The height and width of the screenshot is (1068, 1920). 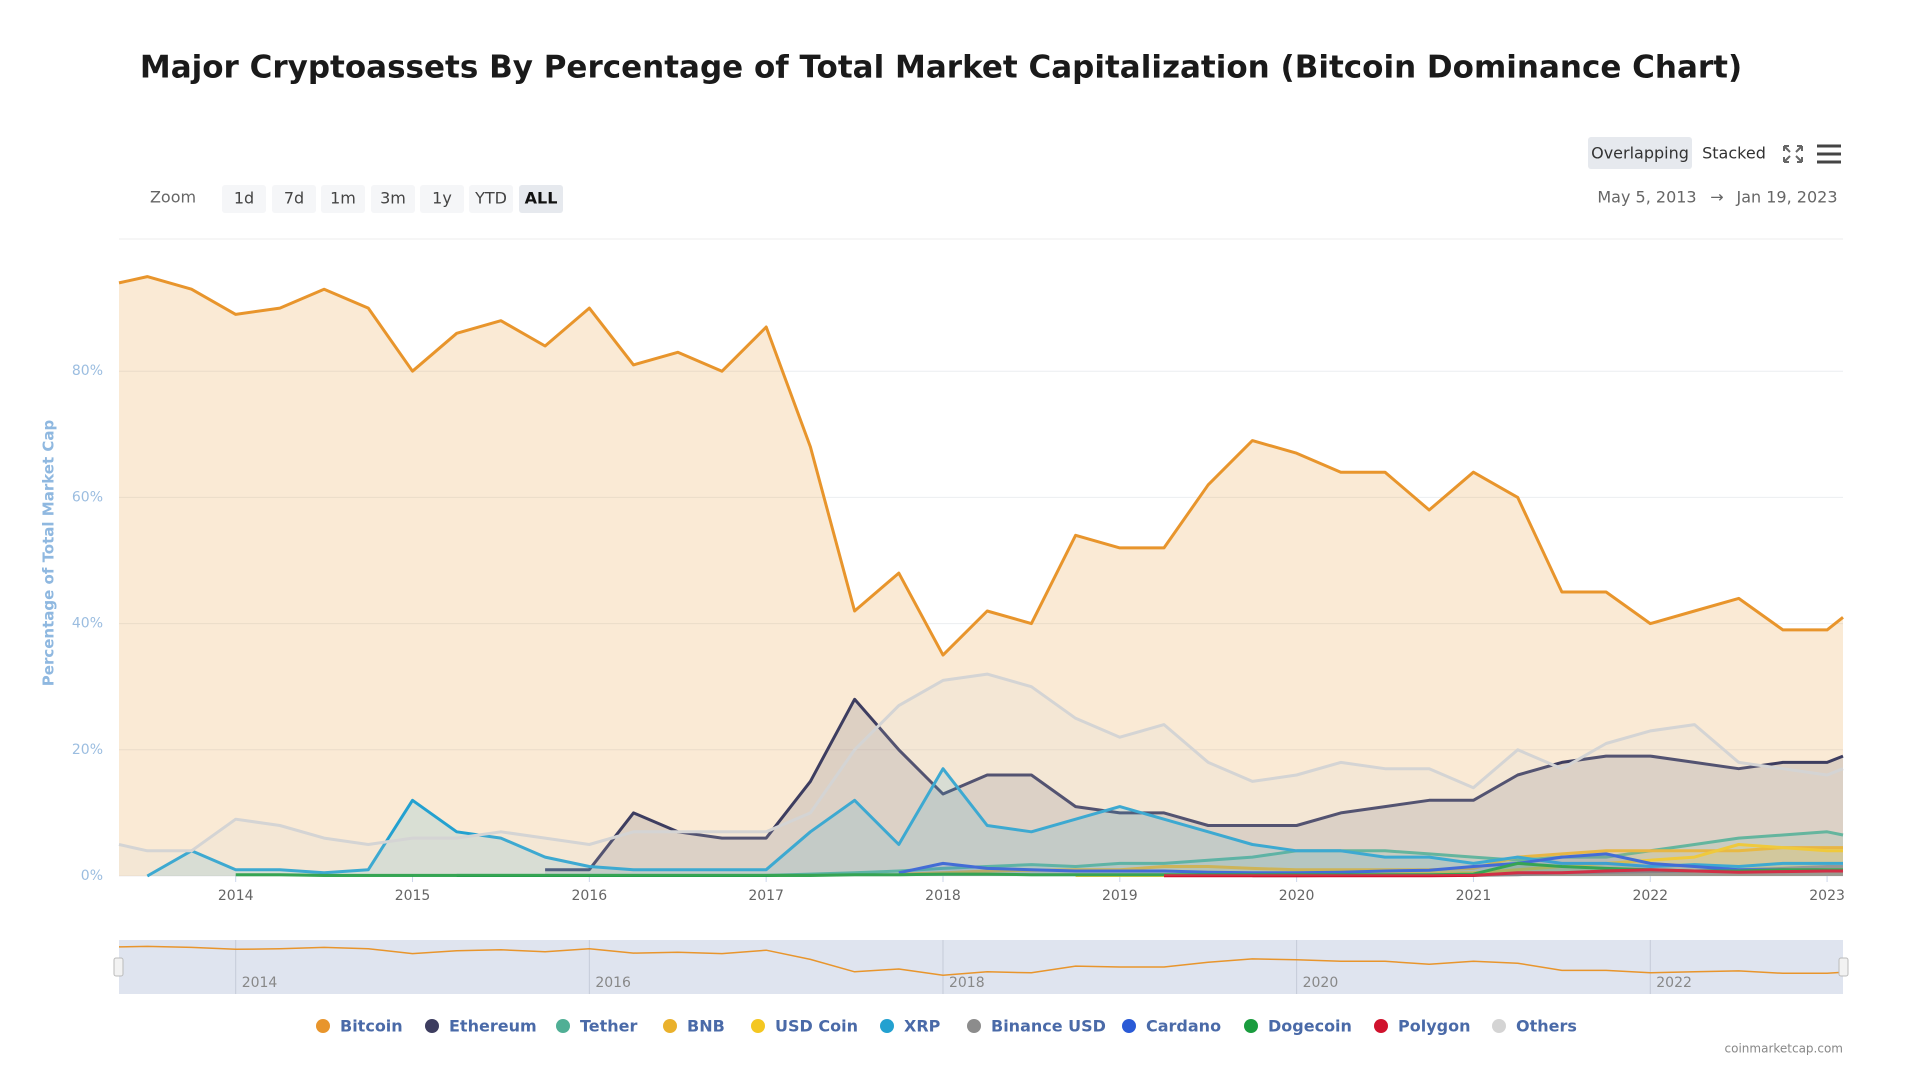 I want to click on x-tick-label: 2022, so click(x=1650, y=896).